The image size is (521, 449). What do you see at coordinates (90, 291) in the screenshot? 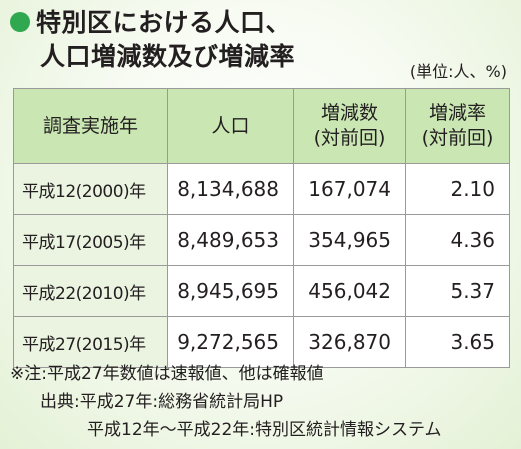
I see `cell-year: 平成22(2010)年` at bounding box center [90, 291].